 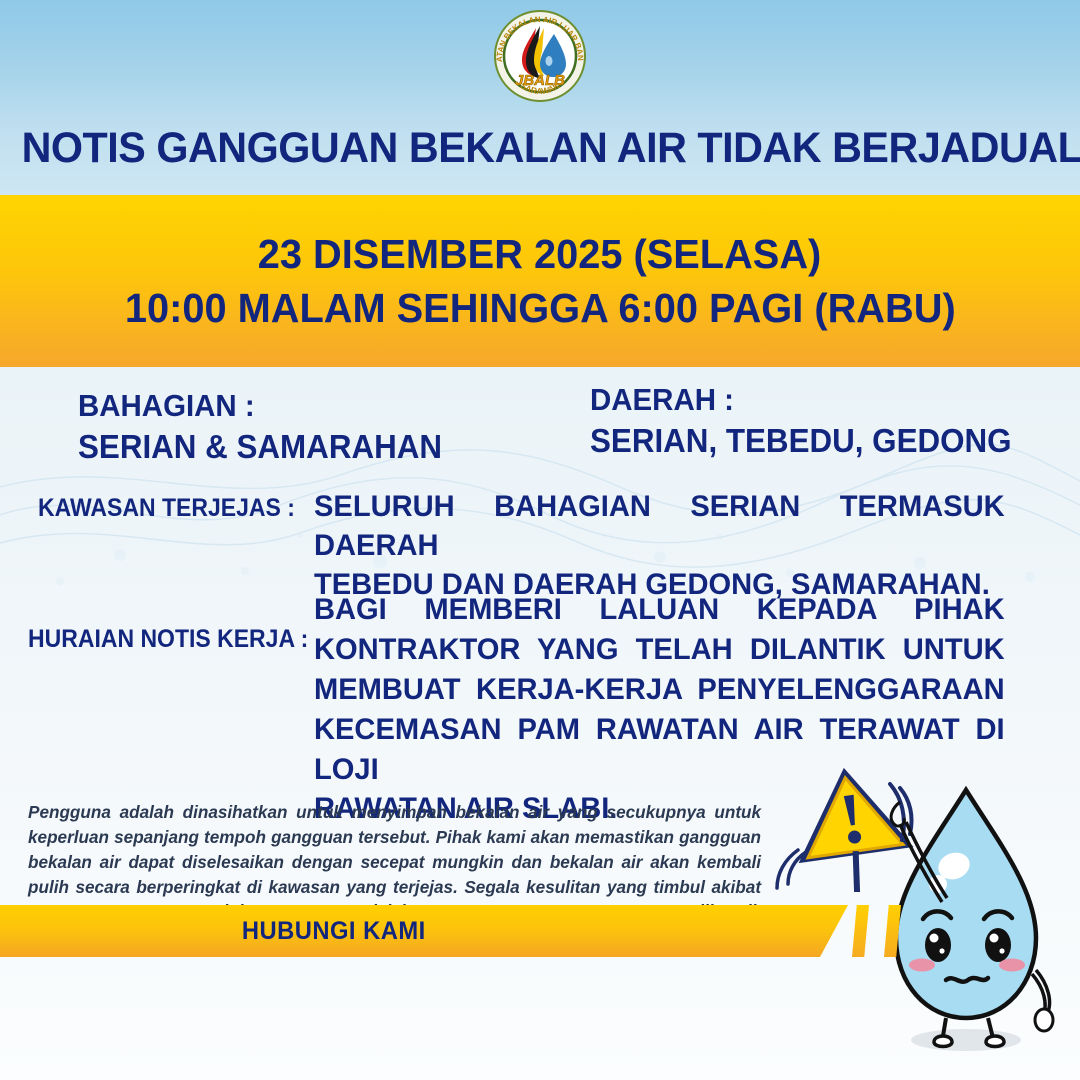 I want to click on notice-time: 10:00 MALAM SEHINGGA 6:00 PAGI (RABU), so click(x=540, y=308).